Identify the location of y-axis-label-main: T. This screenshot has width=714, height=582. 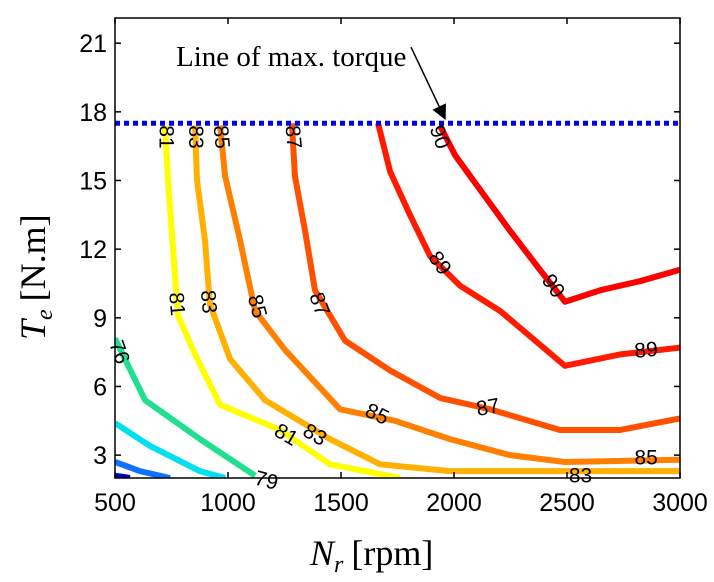
(33, 328).